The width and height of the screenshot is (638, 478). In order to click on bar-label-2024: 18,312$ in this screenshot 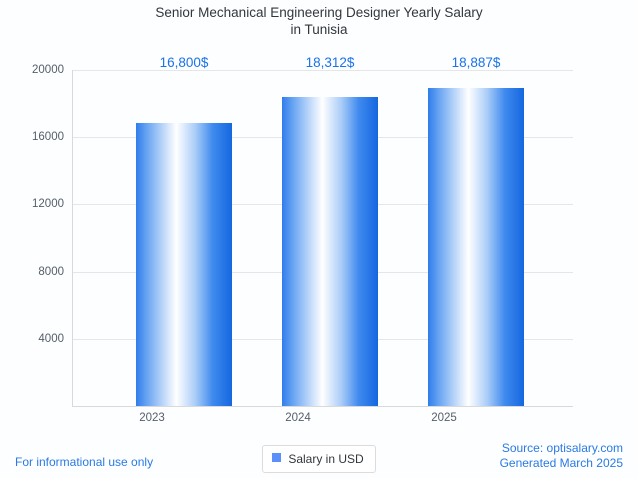, I will do `click(330, 62)`.